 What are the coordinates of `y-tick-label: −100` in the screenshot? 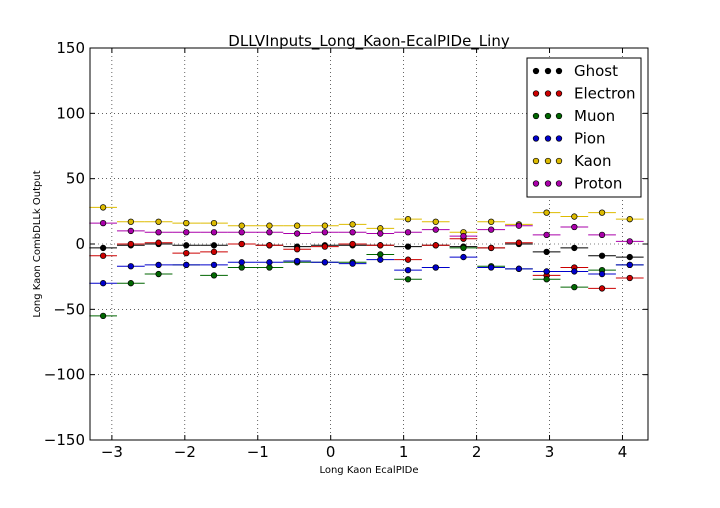 It's located at (64, 375).